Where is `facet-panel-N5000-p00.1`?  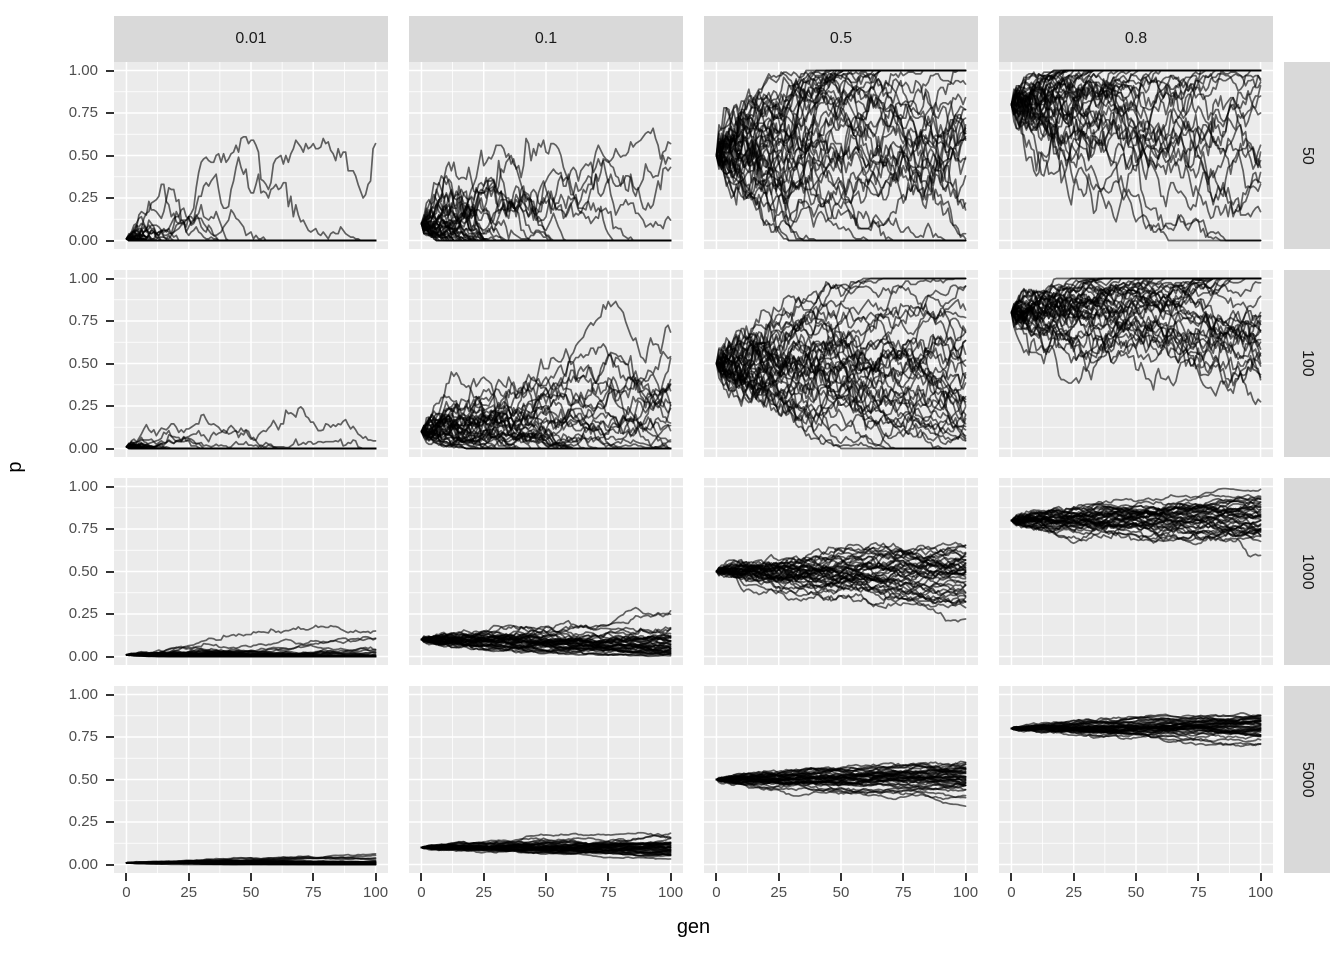 facet-panel-N5000-p00.1 is located at coordinates (546, 779).